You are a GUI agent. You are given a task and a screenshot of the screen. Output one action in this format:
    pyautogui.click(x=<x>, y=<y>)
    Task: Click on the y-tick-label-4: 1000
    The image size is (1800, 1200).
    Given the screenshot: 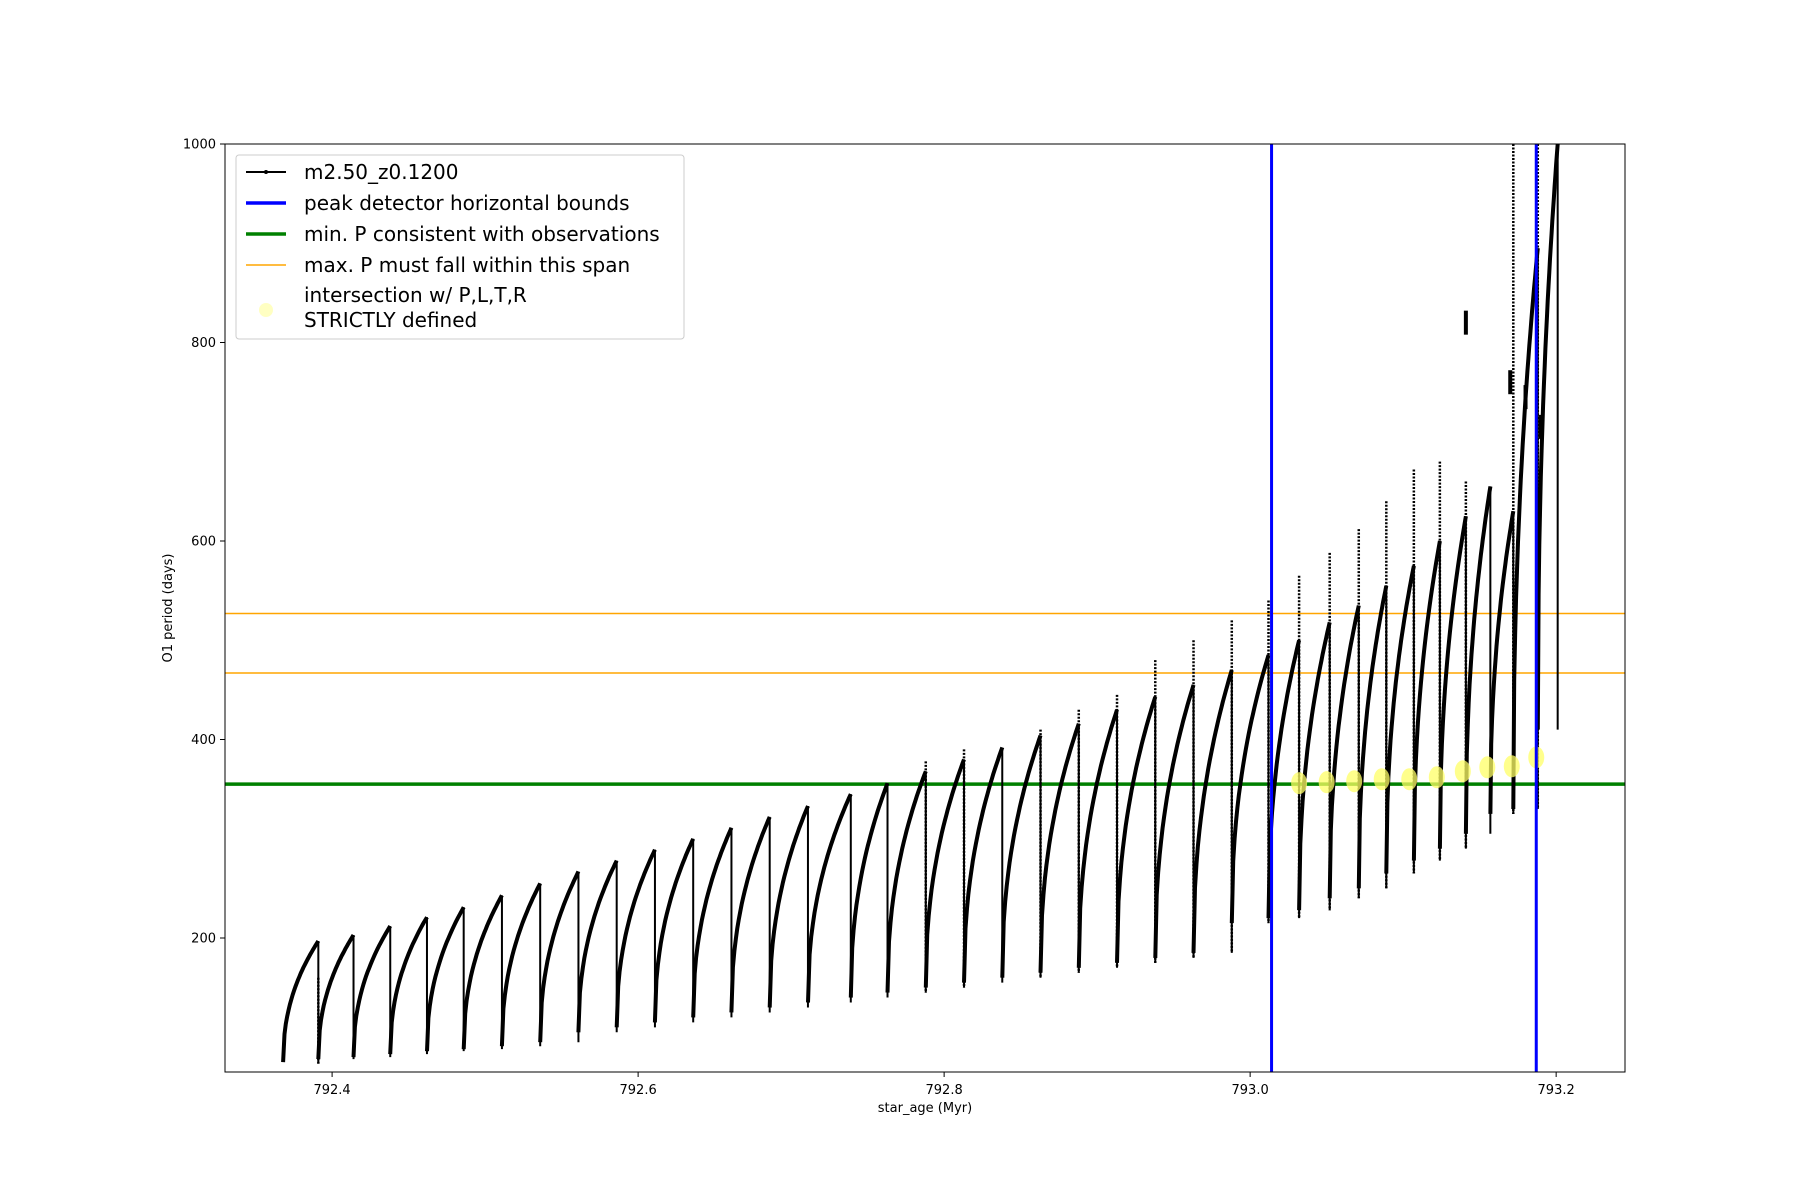 What is the action you would take?
    pyautogui.click(x=199, y=145)
    